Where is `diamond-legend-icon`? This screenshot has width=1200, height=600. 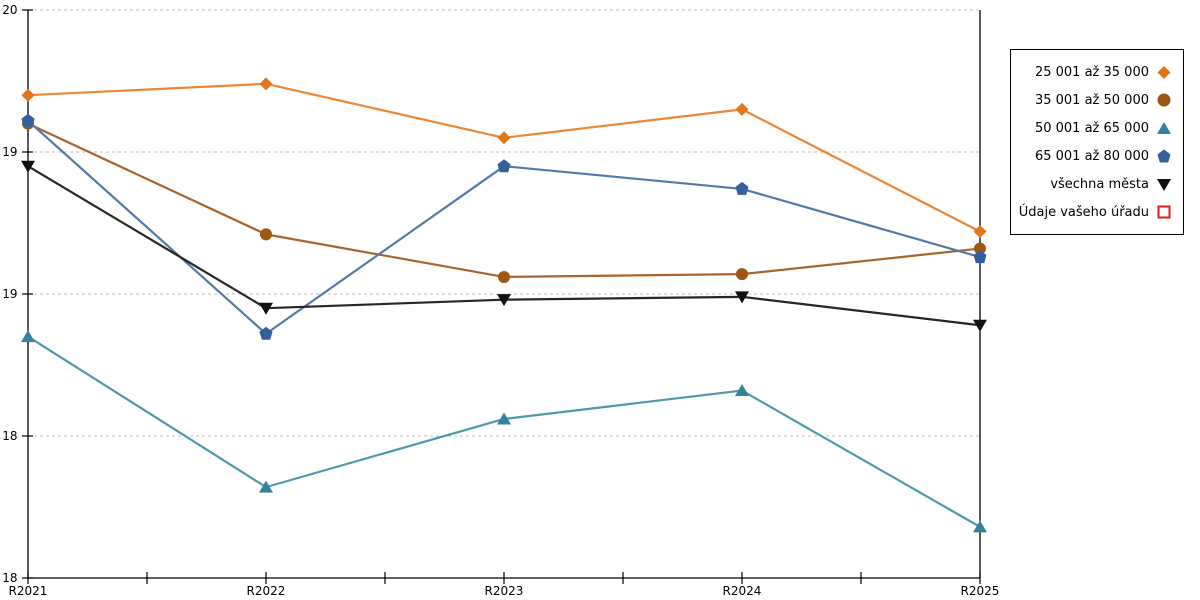 diamond-legend-icon is located at coordinates (1164, 72).